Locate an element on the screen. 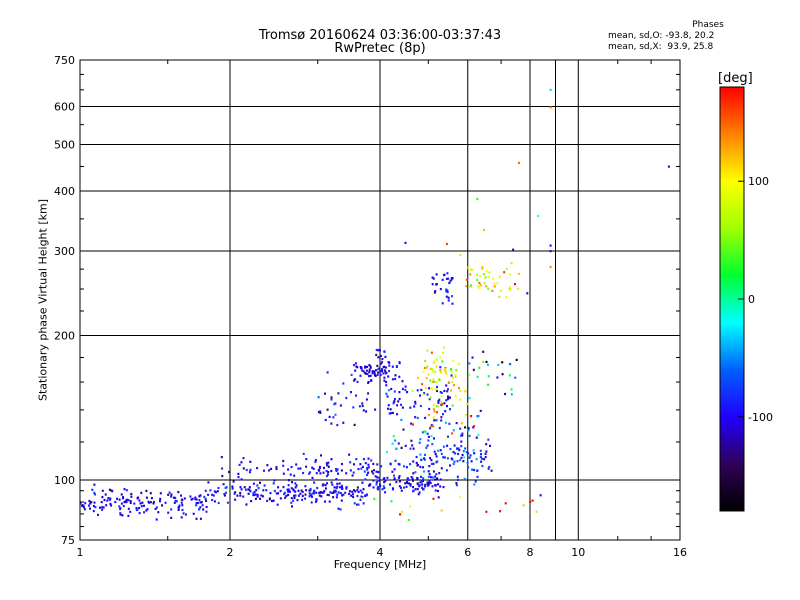 This screenshot has height=600, width=800. y-tick-label: 100 is located at coordinates (64, 480).